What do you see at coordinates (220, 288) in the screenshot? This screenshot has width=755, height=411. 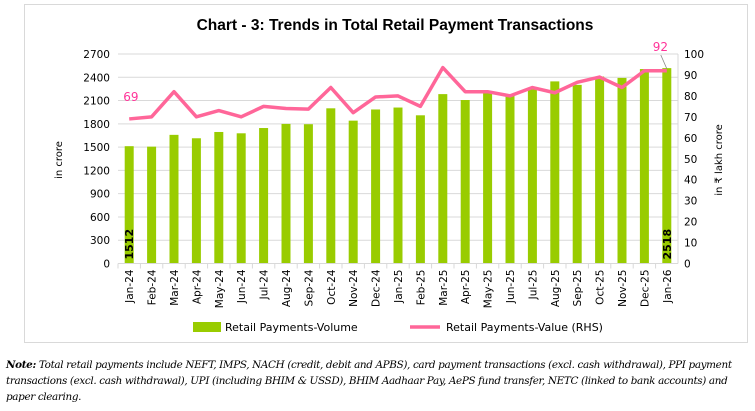 I see `x-tick-label: May-24` at bounding box center [220, 288].